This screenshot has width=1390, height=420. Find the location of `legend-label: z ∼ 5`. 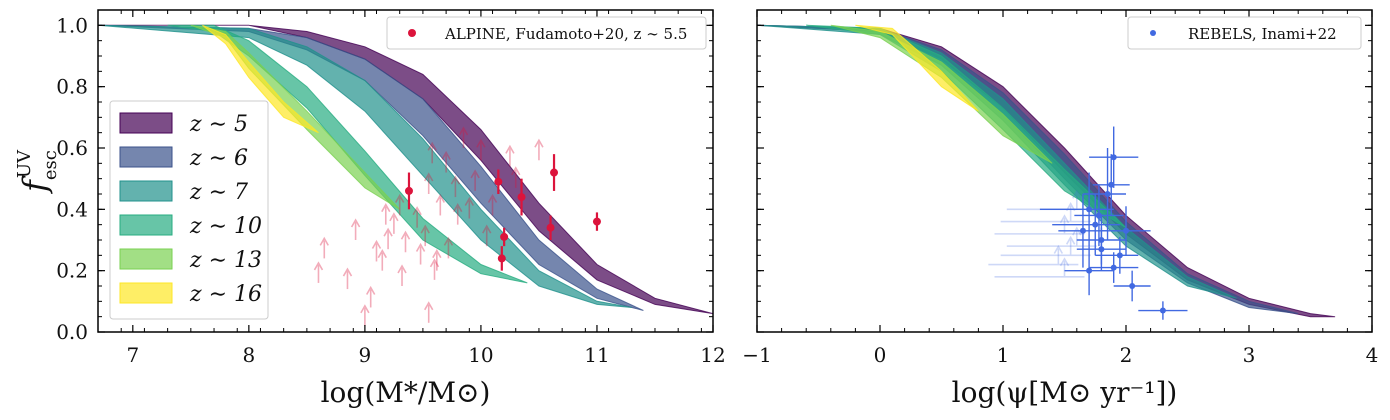

legend-label: z ∼ 5 is located at coordinates (218, 124).